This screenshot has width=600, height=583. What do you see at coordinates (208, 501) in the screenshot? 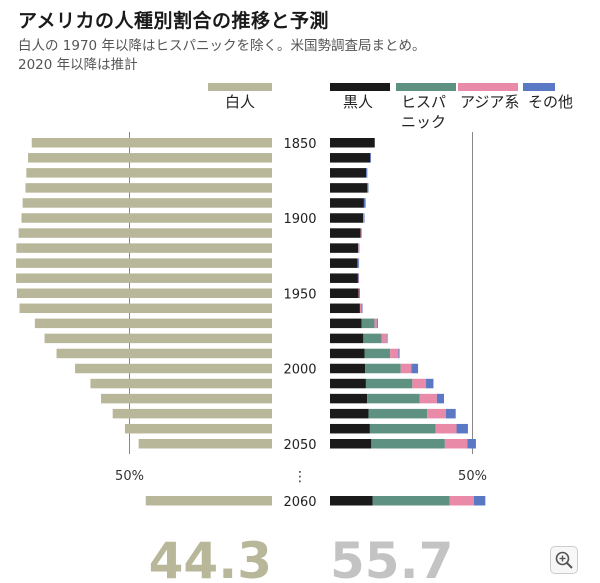
I see `bar-white-2060` at bounding box center [208, 501].